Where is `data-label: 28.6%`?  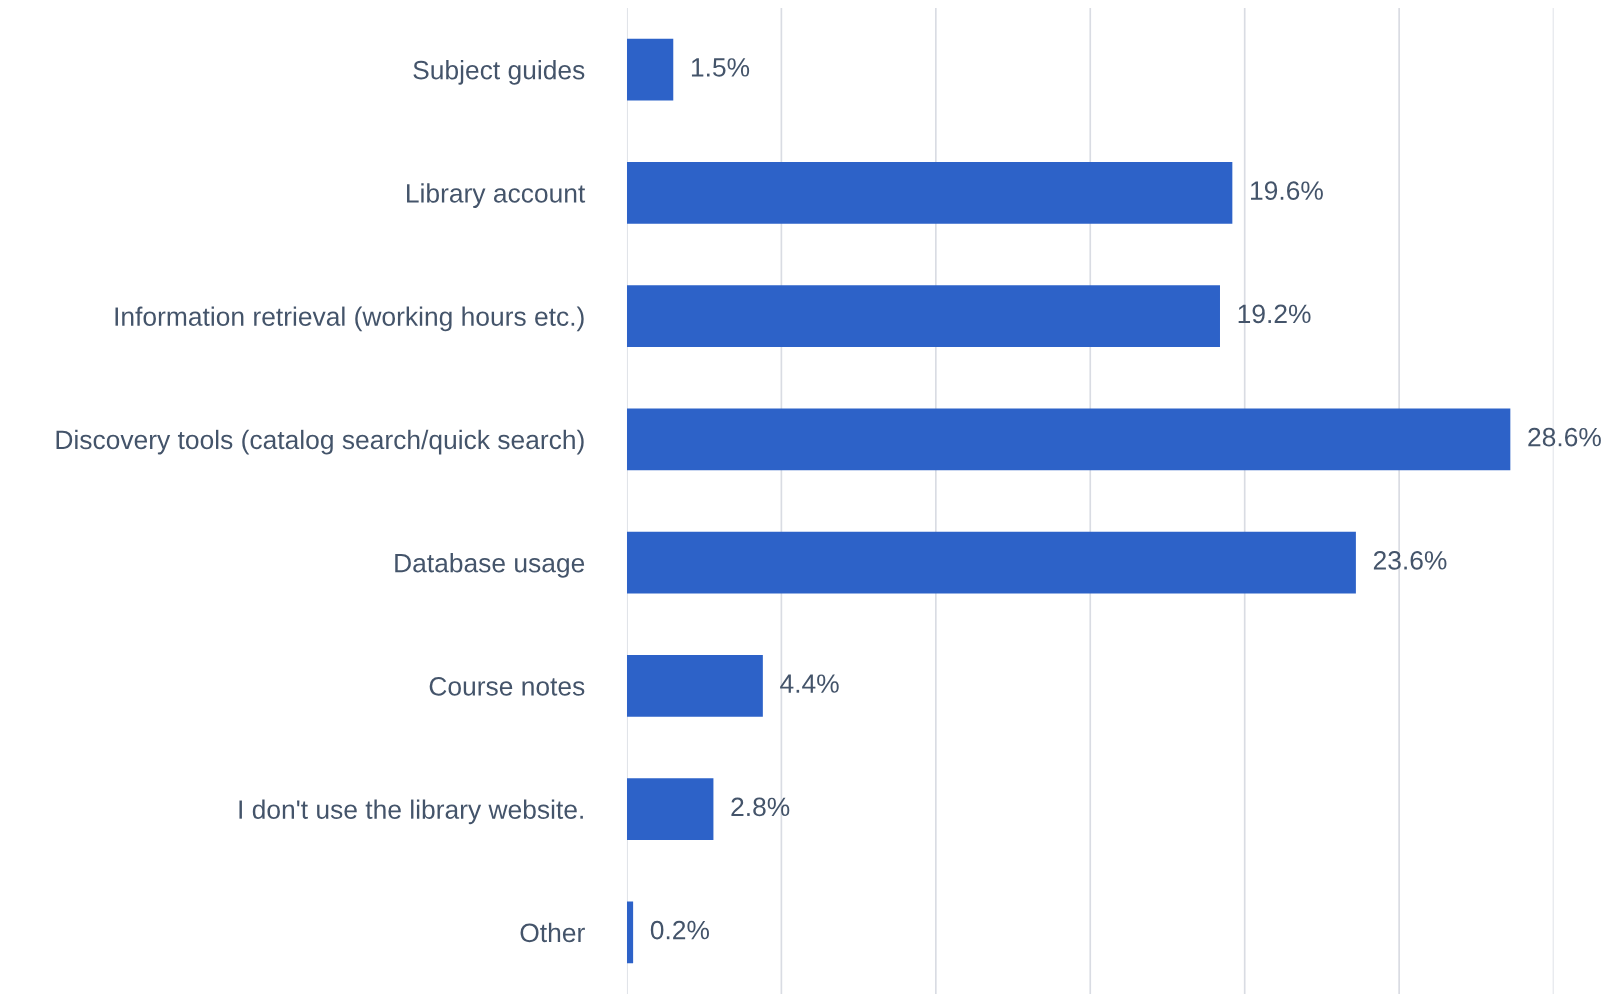
data-label: 28.6% is located at coordinates (1564, 437).